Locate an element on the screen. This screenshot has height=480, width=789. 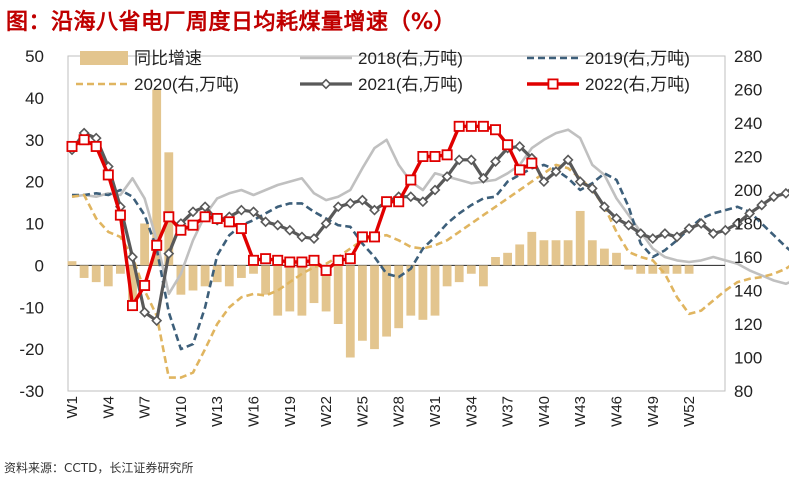
legend-label: 2021(右,万吨) is located at coordinates (410, 84).